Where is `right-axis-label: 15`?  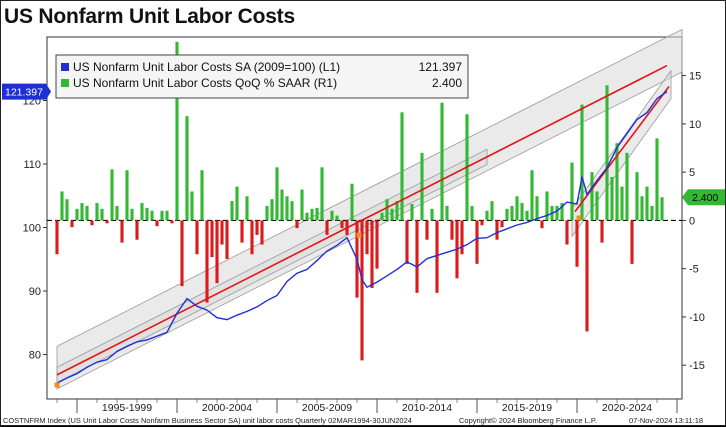
right-axis-label: 15 is located at coordinates (695, 77).